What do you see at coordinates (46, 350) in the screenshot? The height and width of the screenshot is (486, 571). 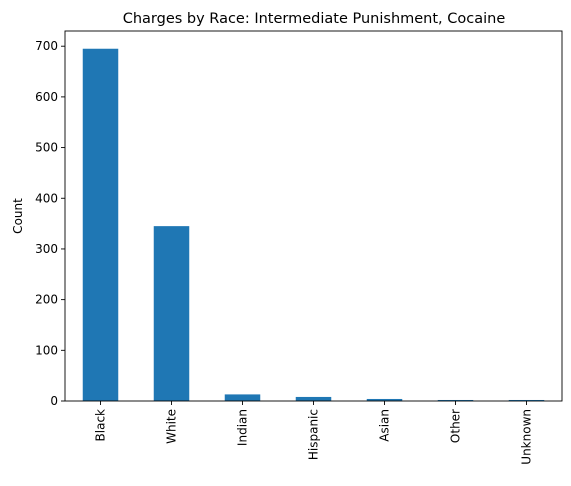 I see `y-tick-label-100: 100` at bounding box center [46, 350].